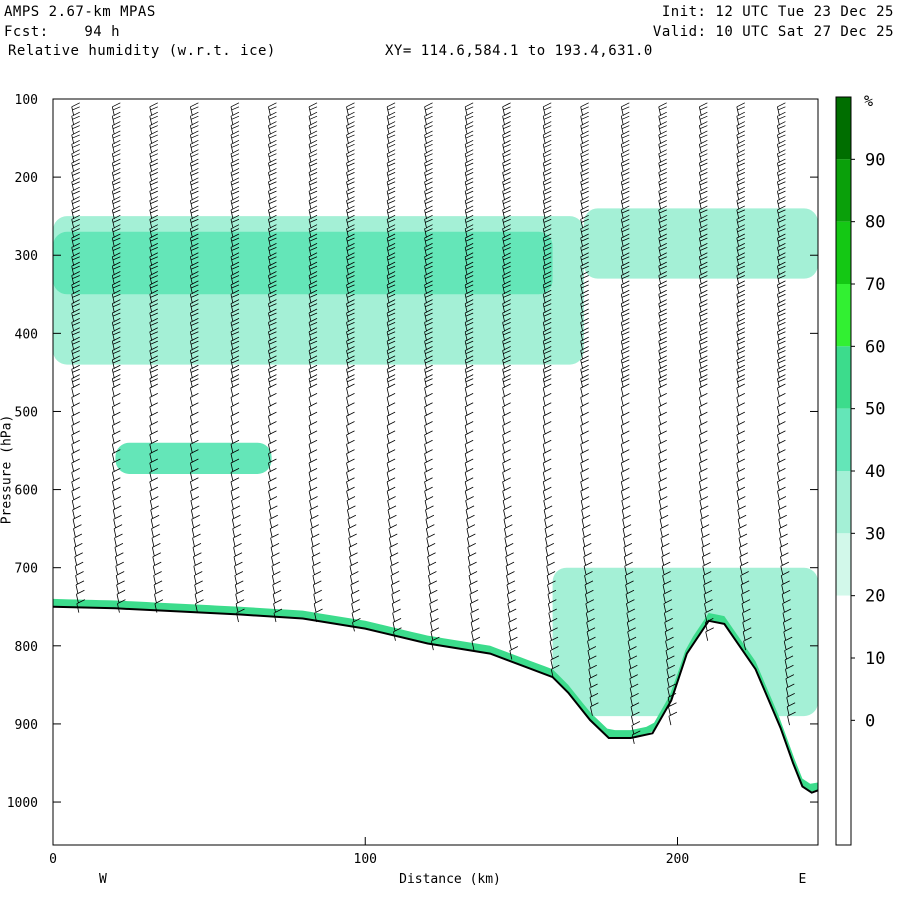  I want to click on west-label: W, so click(103, 879).